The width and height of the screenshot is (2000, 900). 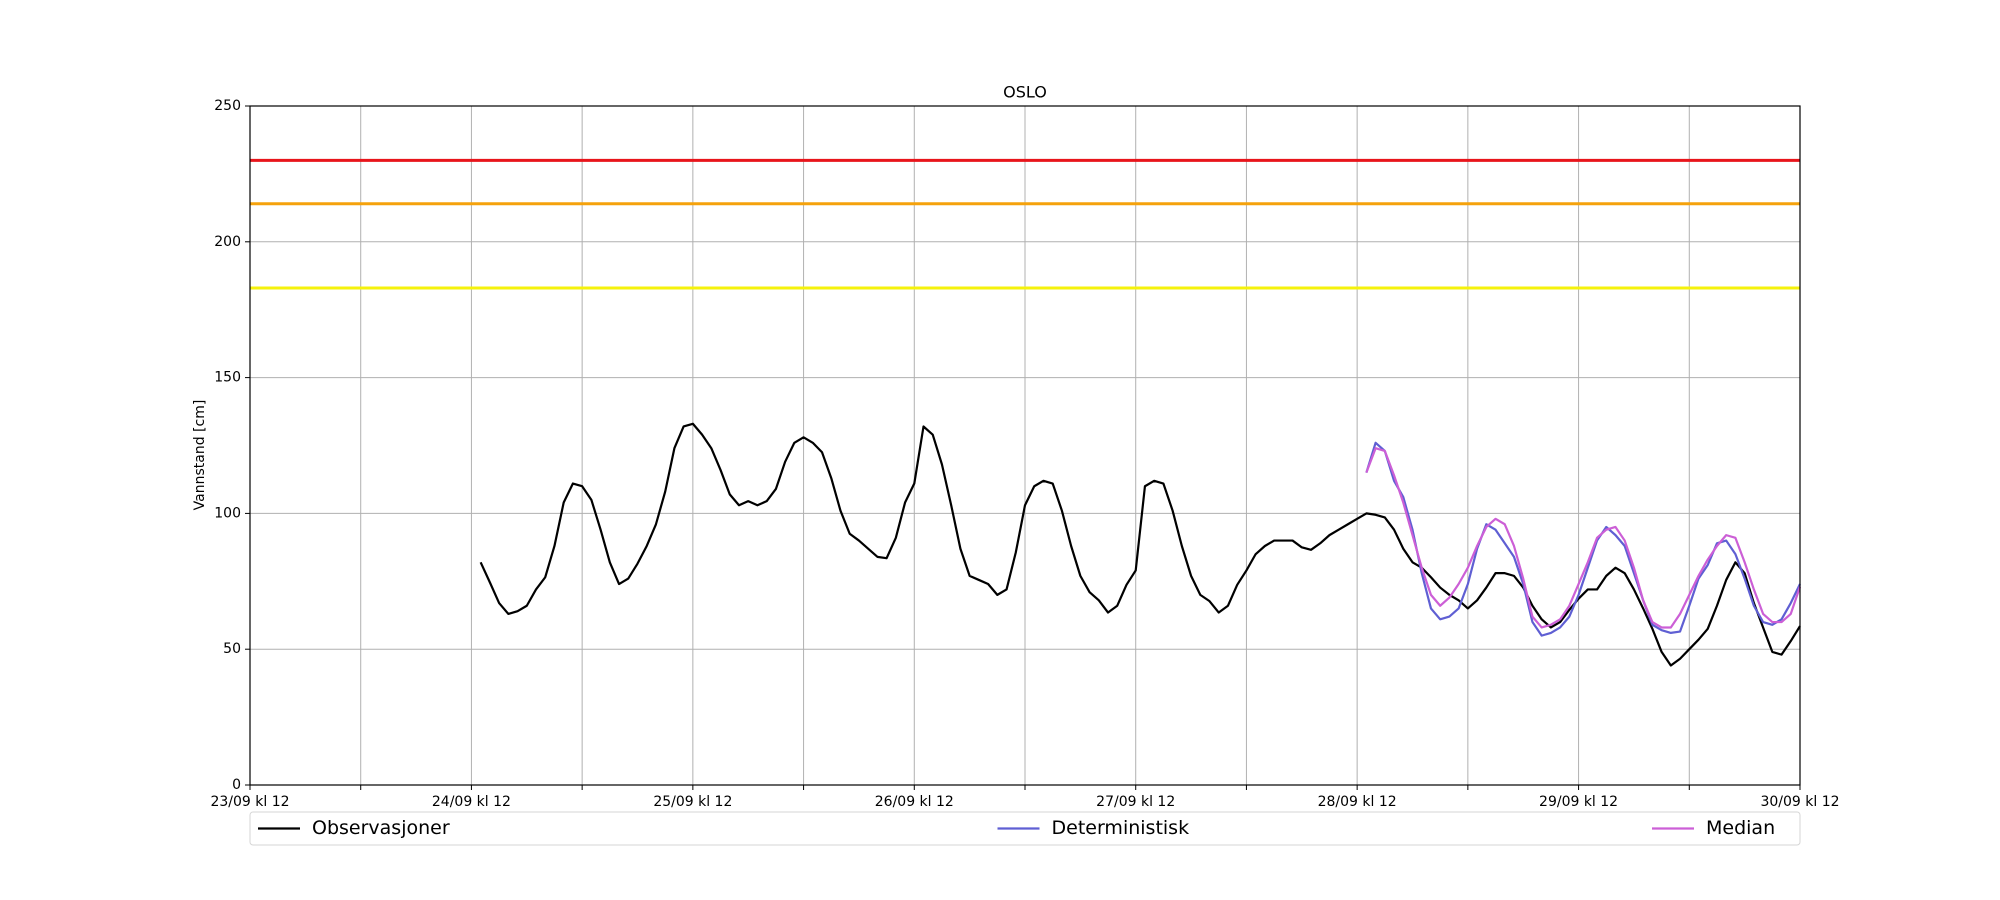 I want to click on x-tick-label: 26/09 kl 12, so click(x=914, y=802).